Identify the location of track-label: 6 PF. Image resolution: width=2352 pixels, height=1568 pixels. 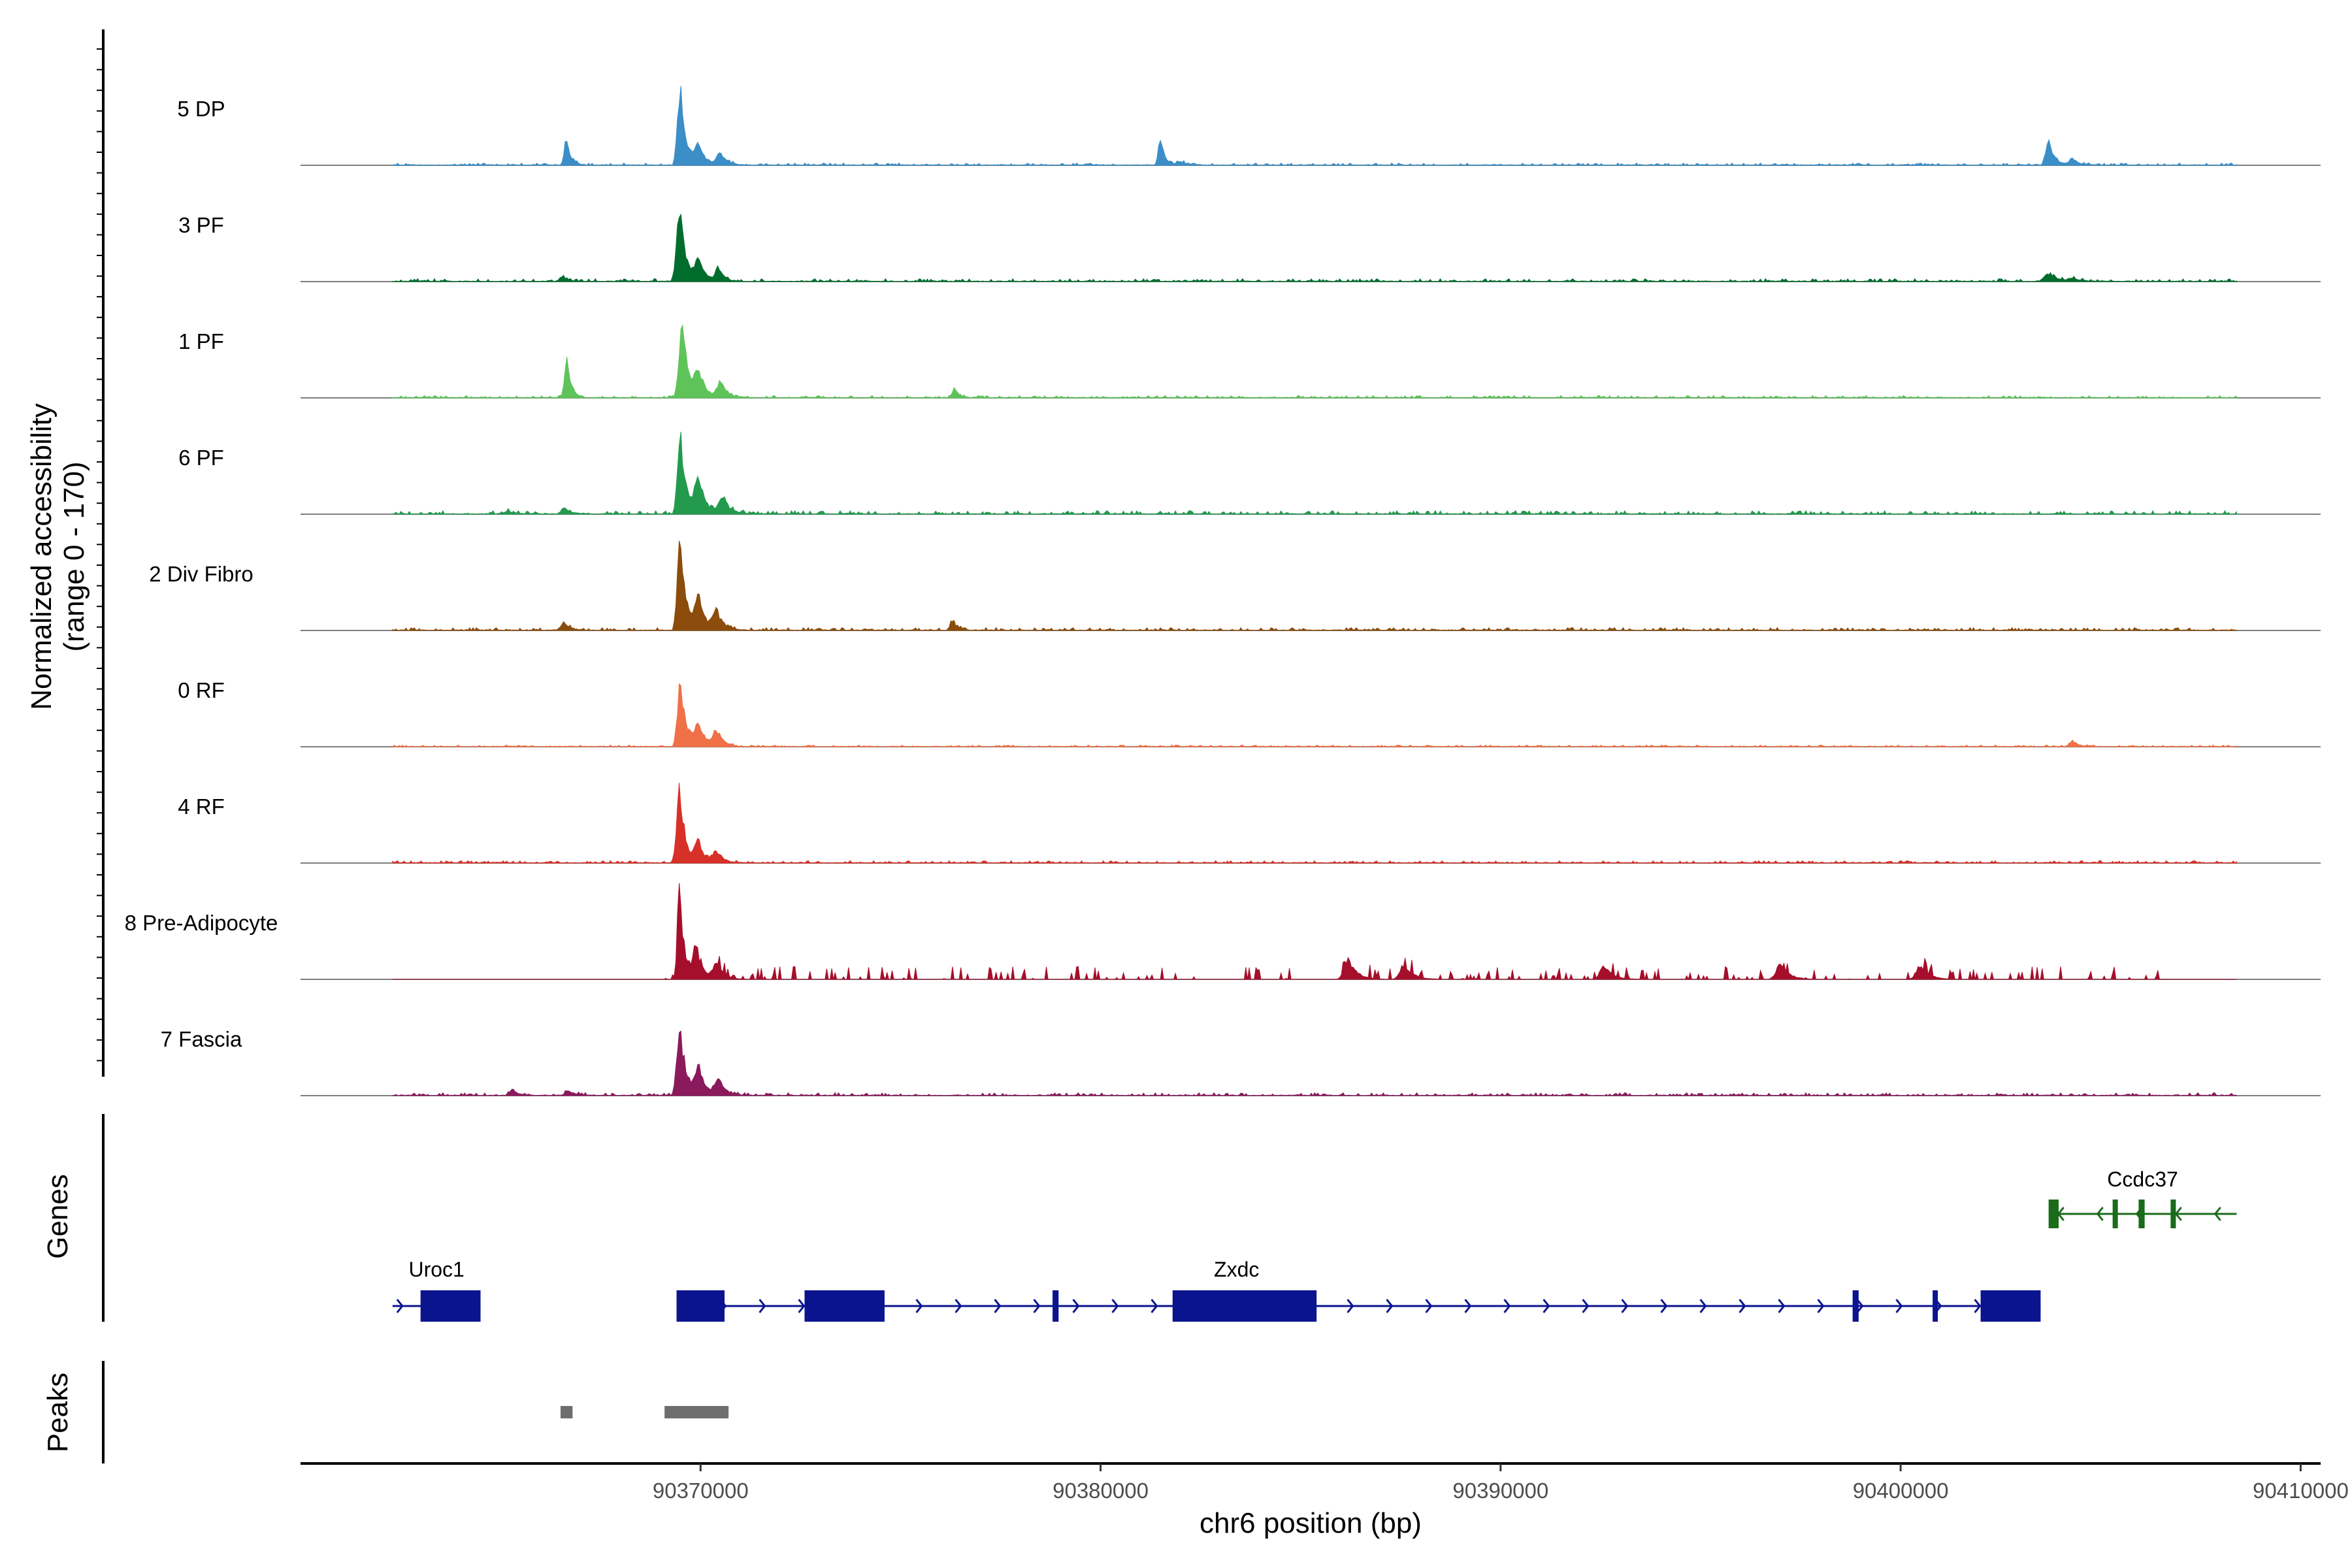
(201, 458).